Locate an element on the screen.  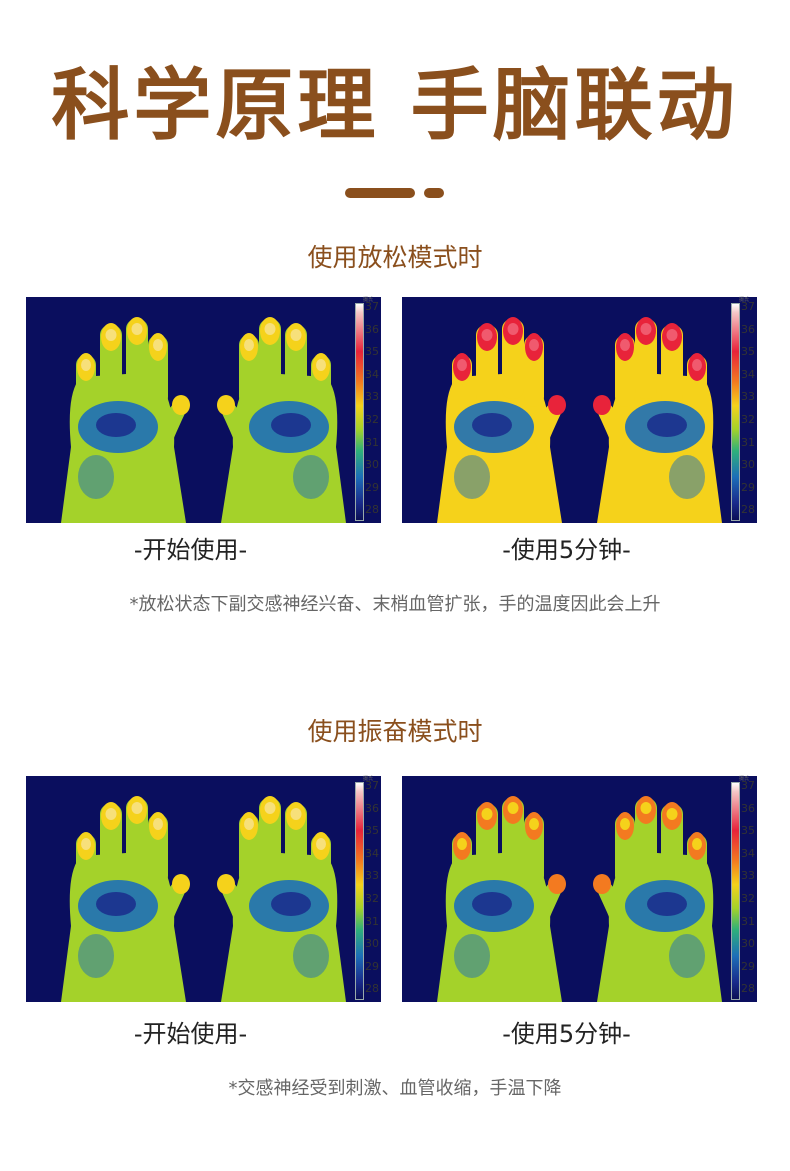
thermal-image-relax-before is located at coordinates (203, 410).